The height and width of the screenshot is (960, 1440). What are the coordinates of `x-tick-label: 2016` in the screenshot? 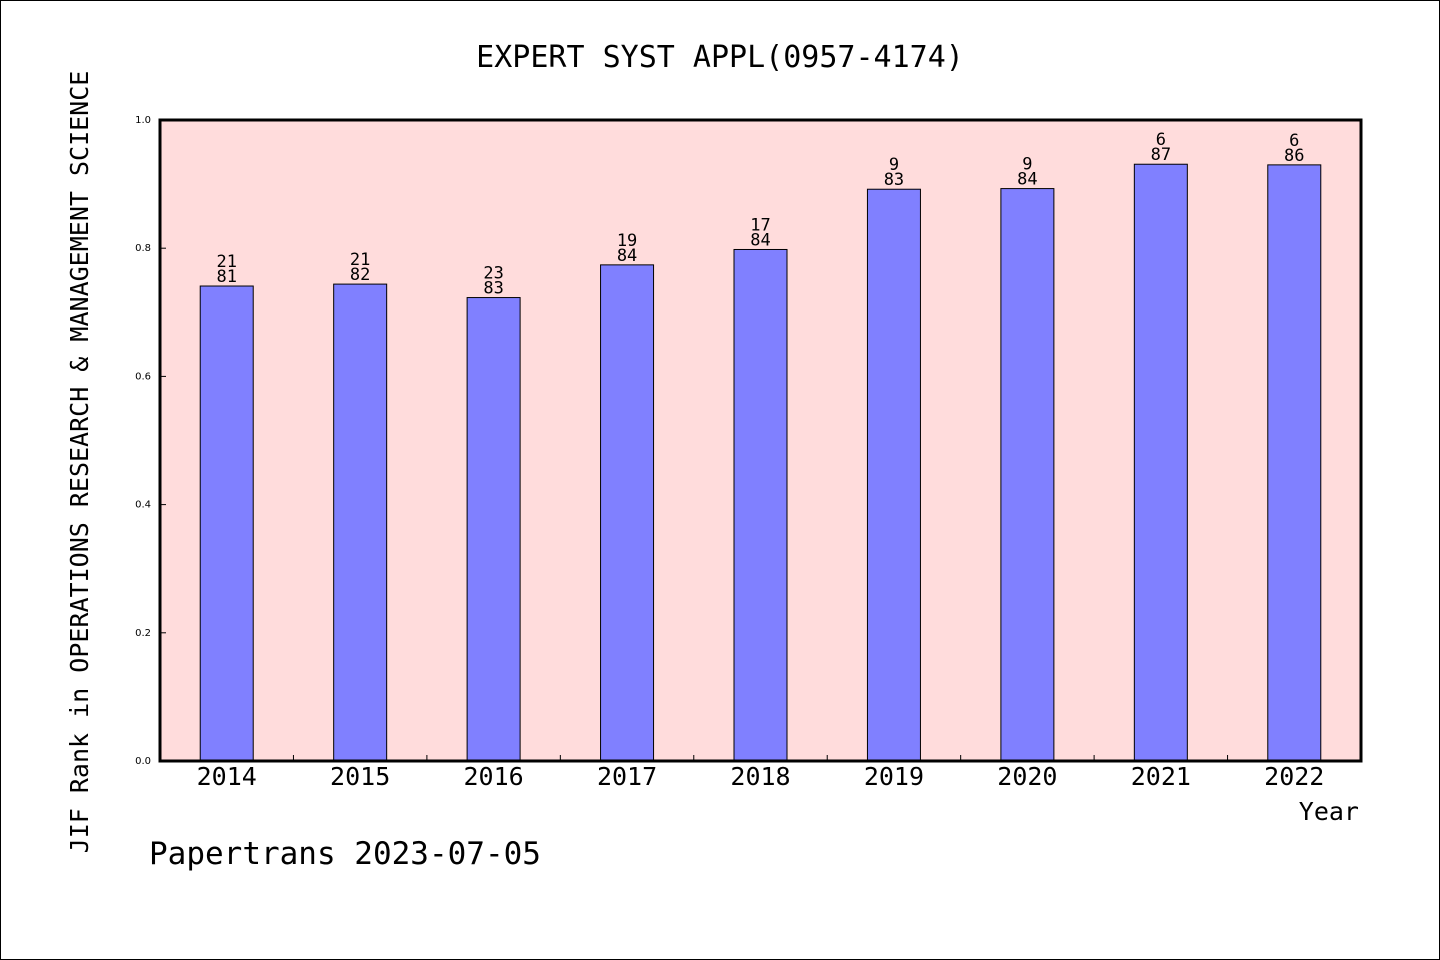 It's located at (494, 776).